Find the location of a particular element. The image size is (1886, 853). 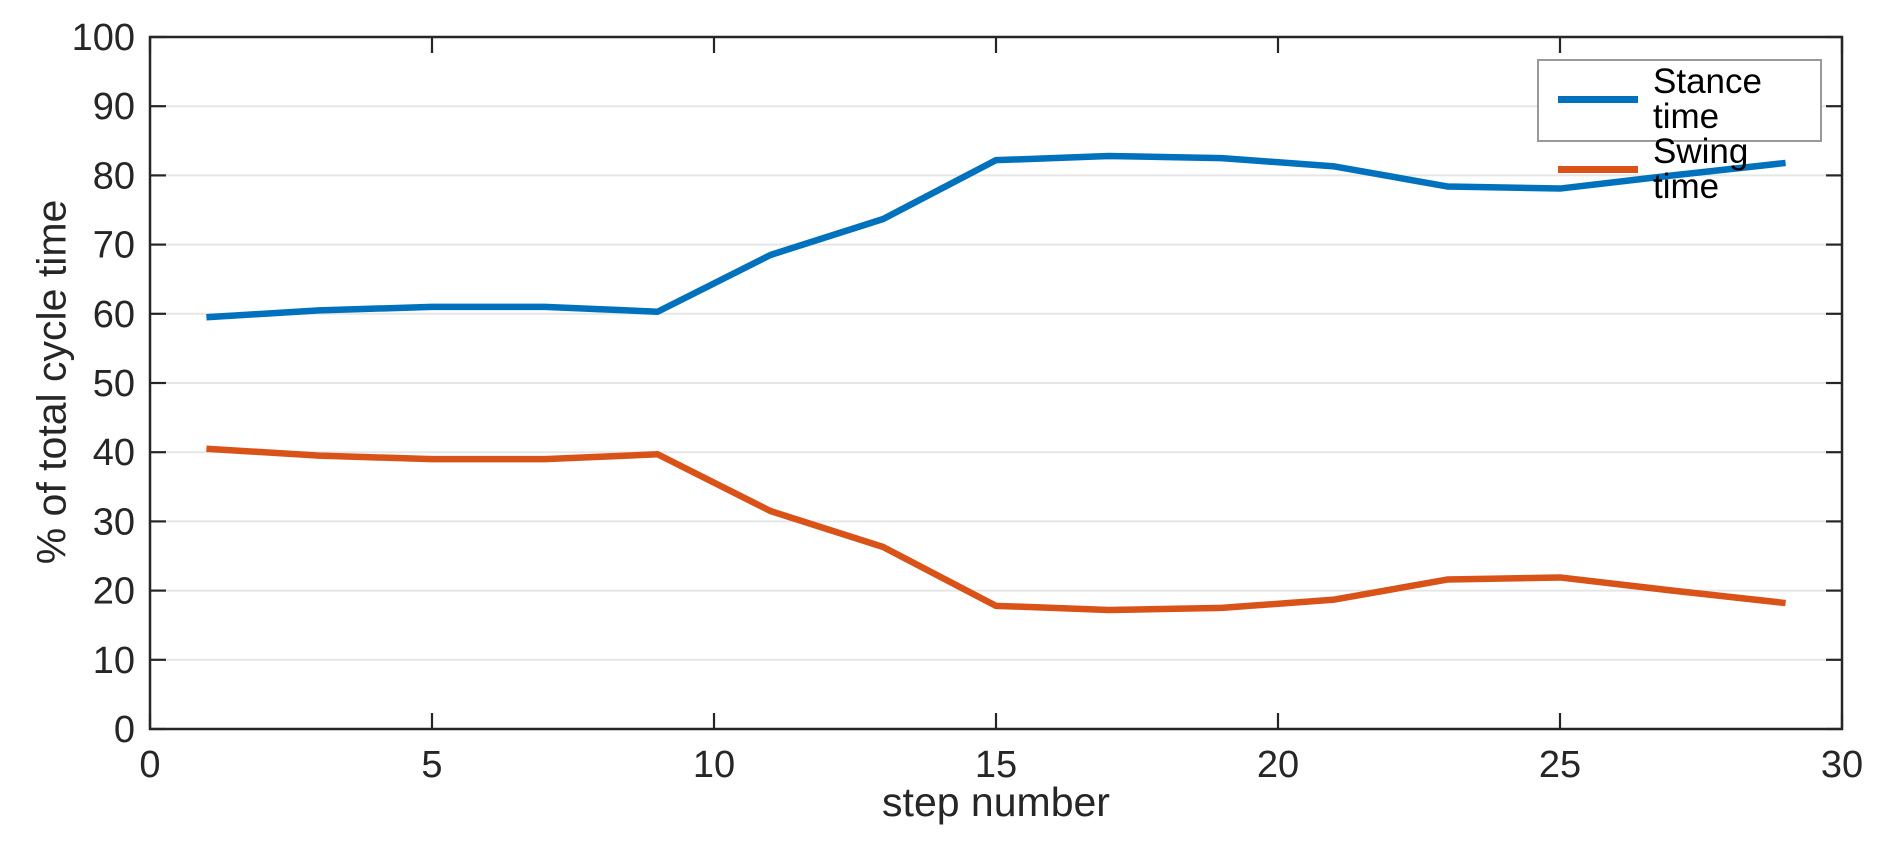

chart-legend: Stance time Swing time is located at coordinates (1679, 131).